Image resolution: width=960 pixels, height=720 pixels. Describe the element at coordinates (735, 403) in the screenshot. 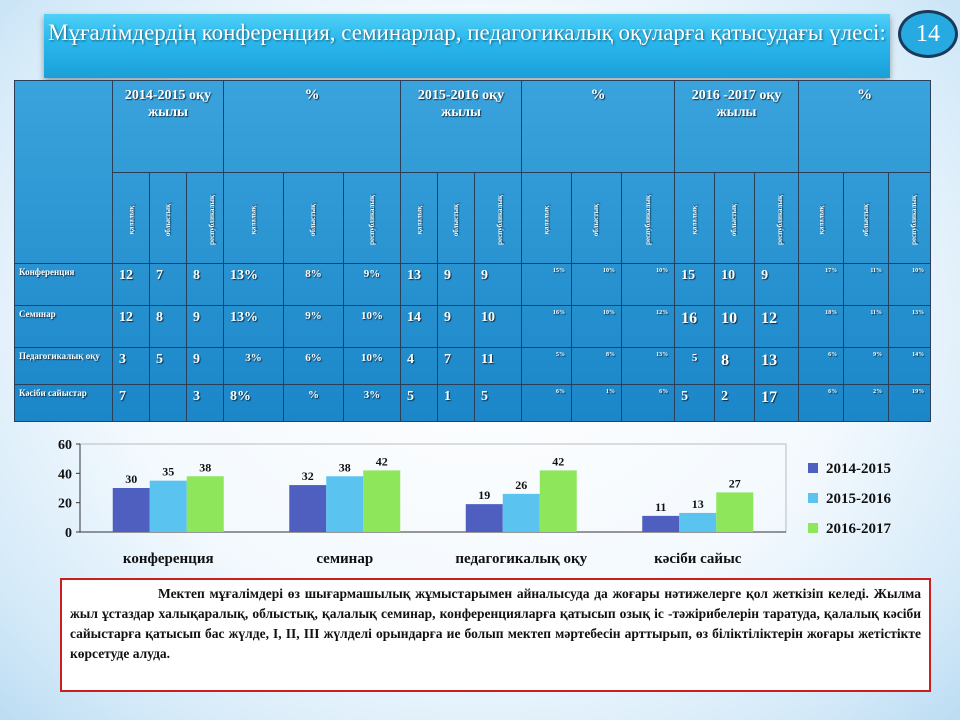

I see `table-cell: 2` at that location.